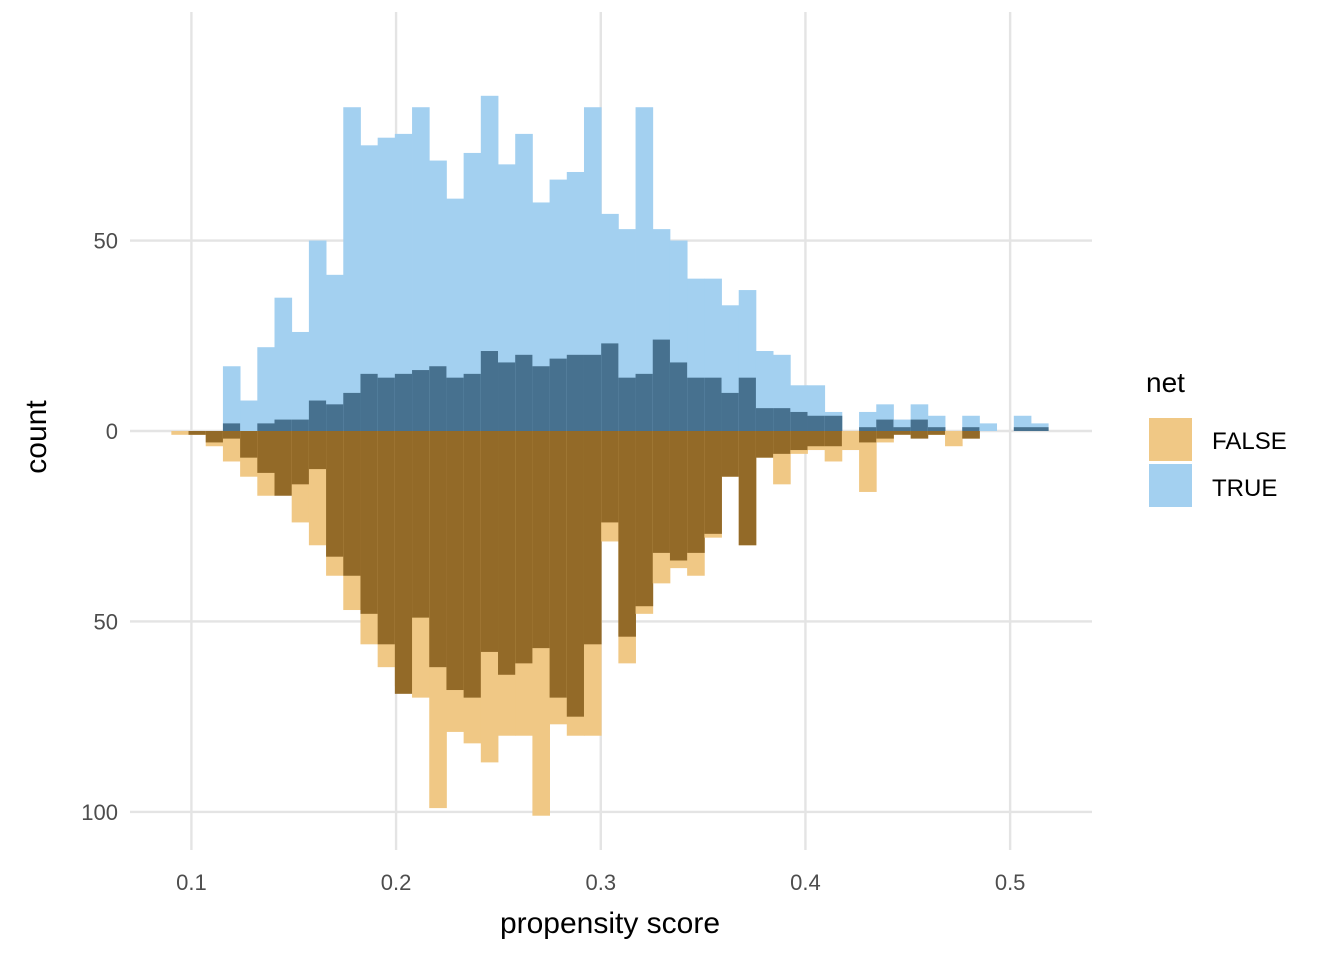  I want to click on y-tick-label-0: 50, so click(106, 241).